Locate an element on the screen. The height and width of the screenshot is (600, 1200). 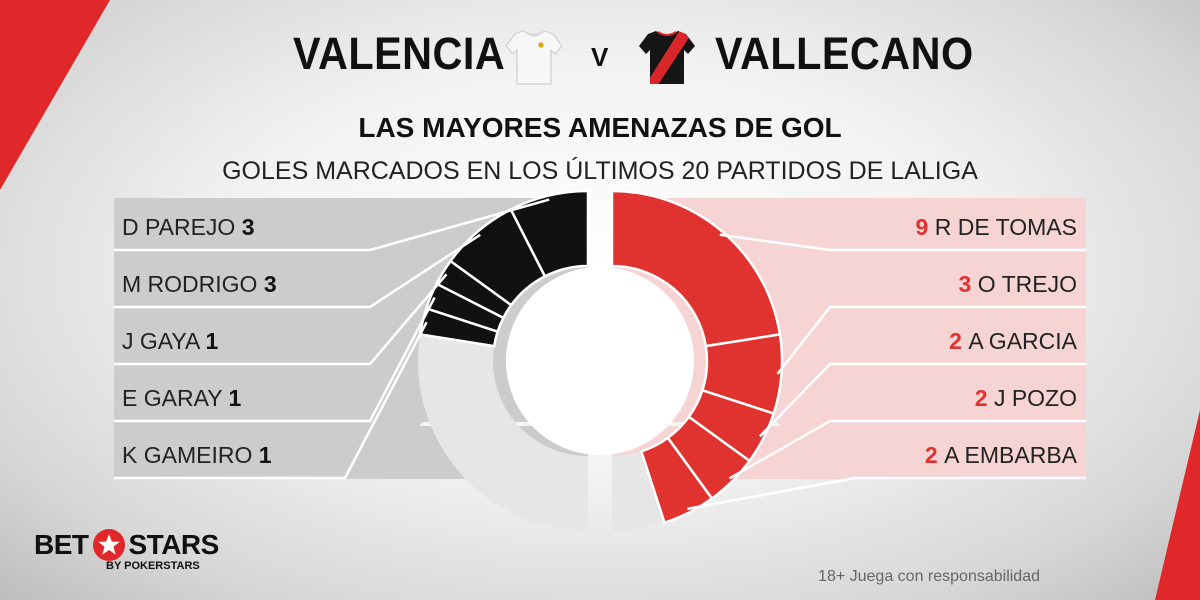
away-player-label-3: 2 A GARCIA is located at coordinates (1013, 341).